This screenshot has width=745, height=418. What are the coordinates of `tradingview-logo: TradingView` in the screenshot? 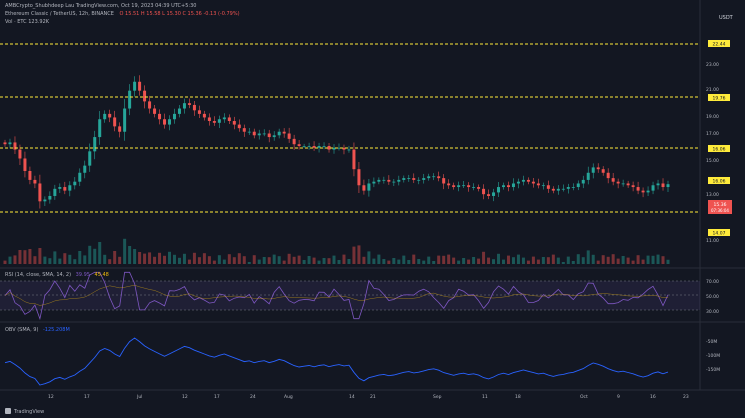 It's located at (24, 411).